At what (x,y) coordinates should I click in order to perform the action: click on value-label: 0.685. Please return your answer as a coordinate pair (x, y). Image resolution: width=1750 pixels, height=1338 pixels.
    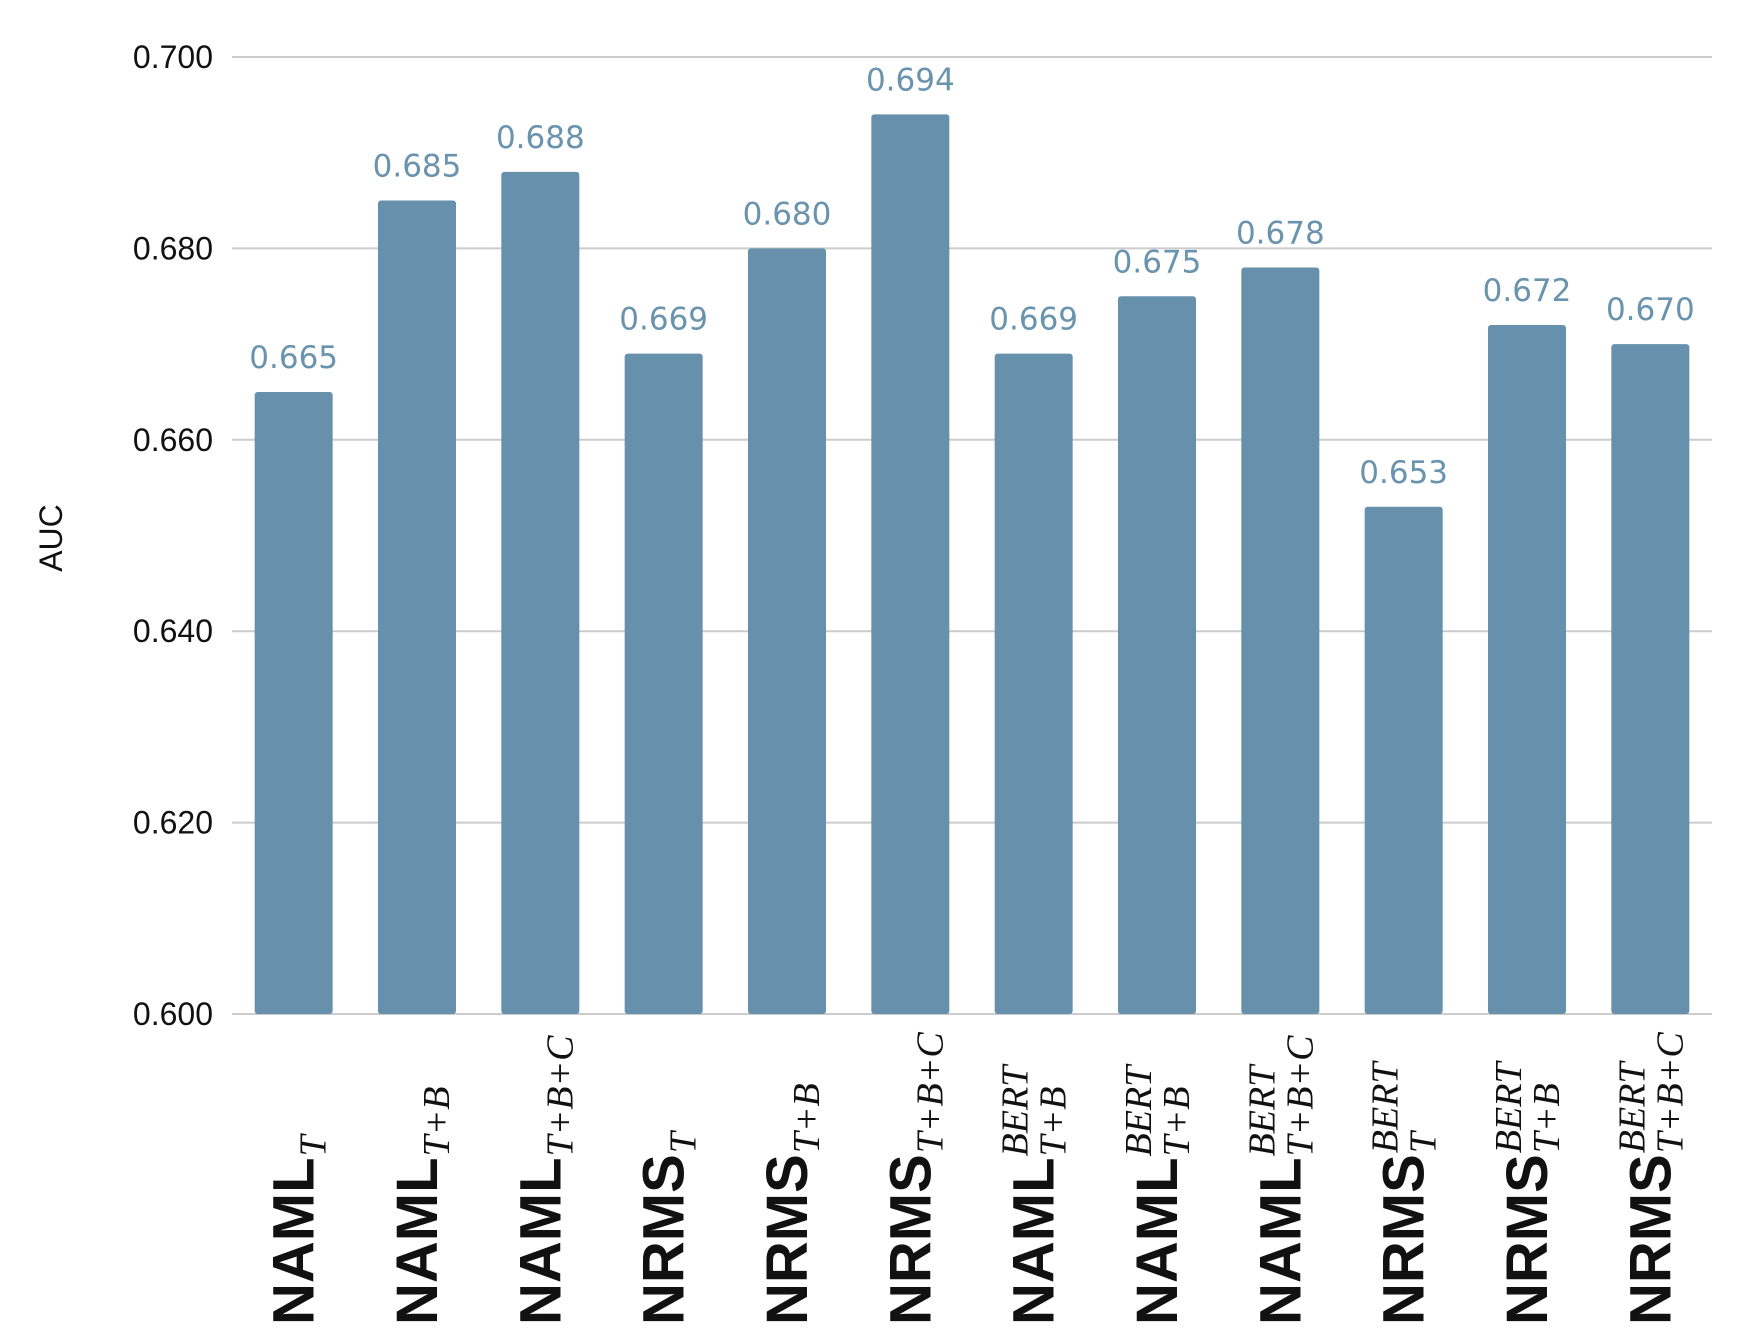
    Looking at the image, I should click on (417, 167).